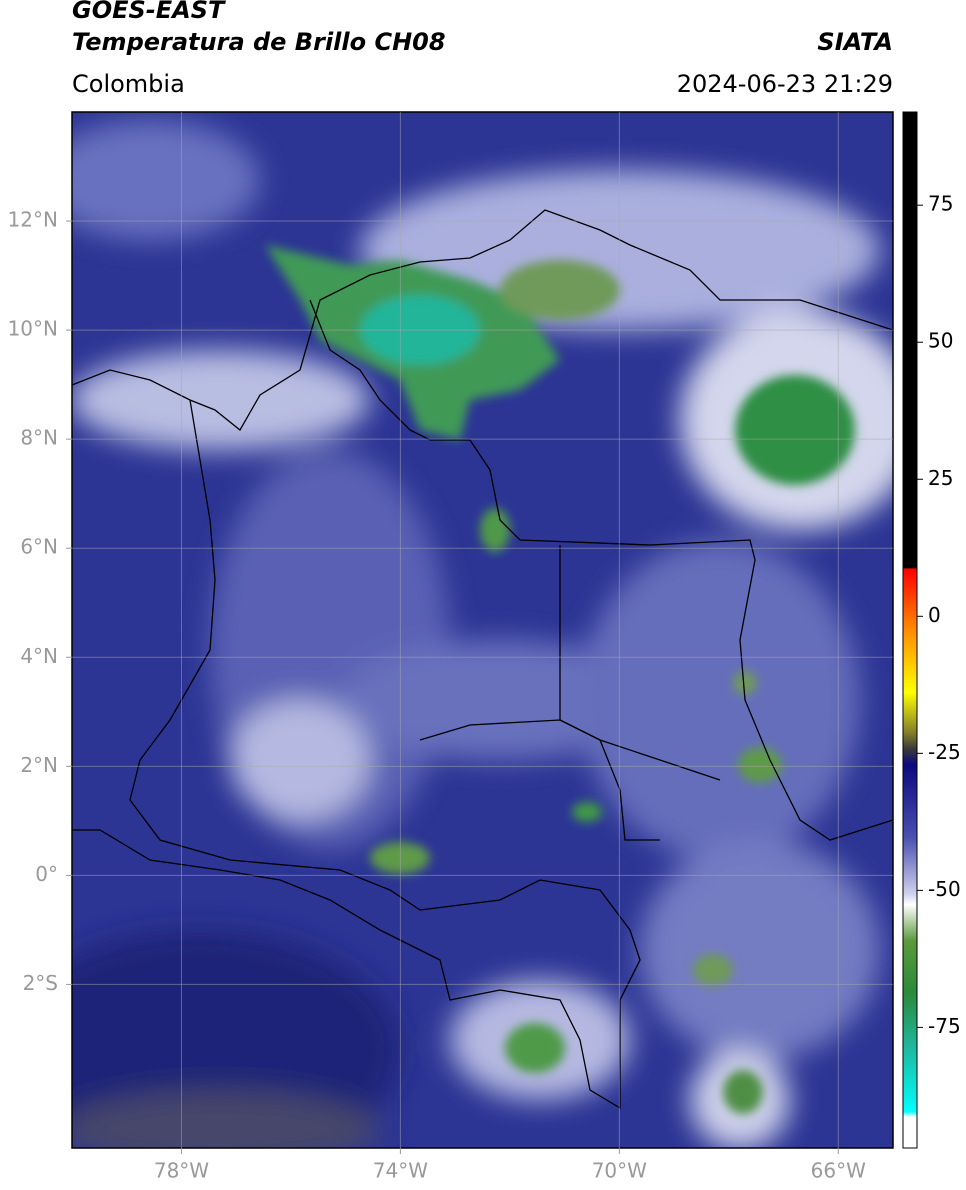 This screenshot has width=966, height=1190. I want to click on y-tick-label: 2°S, so click(40, 983).